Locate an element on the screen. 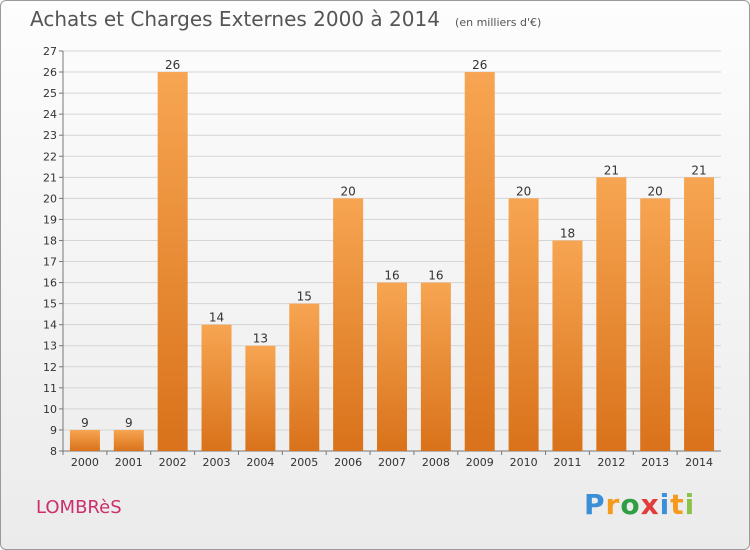 The height and width of the screenshot is (550, 750). y-tick-label: 21 is located at coordinates (50, 177).